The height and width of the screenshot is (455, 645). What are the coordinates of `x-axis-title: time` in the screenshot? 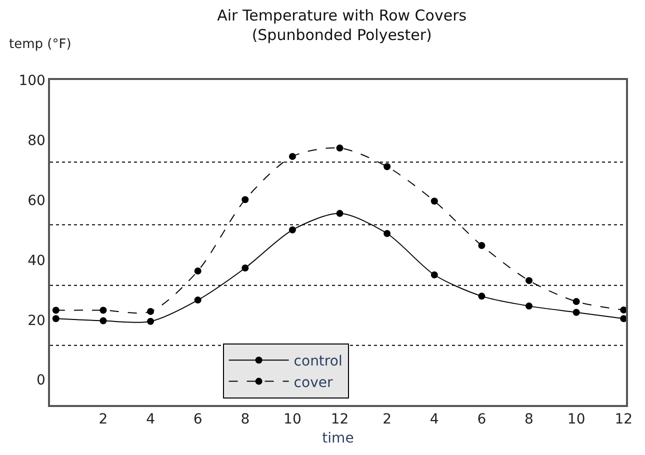 It's located at (338, 438).